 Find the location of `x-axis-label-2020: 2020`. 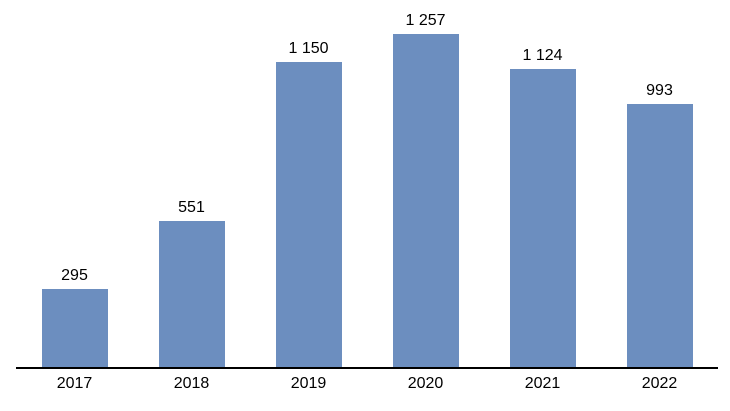

x-axis-label-2020: 2020 is located at coordinates (425, 383).